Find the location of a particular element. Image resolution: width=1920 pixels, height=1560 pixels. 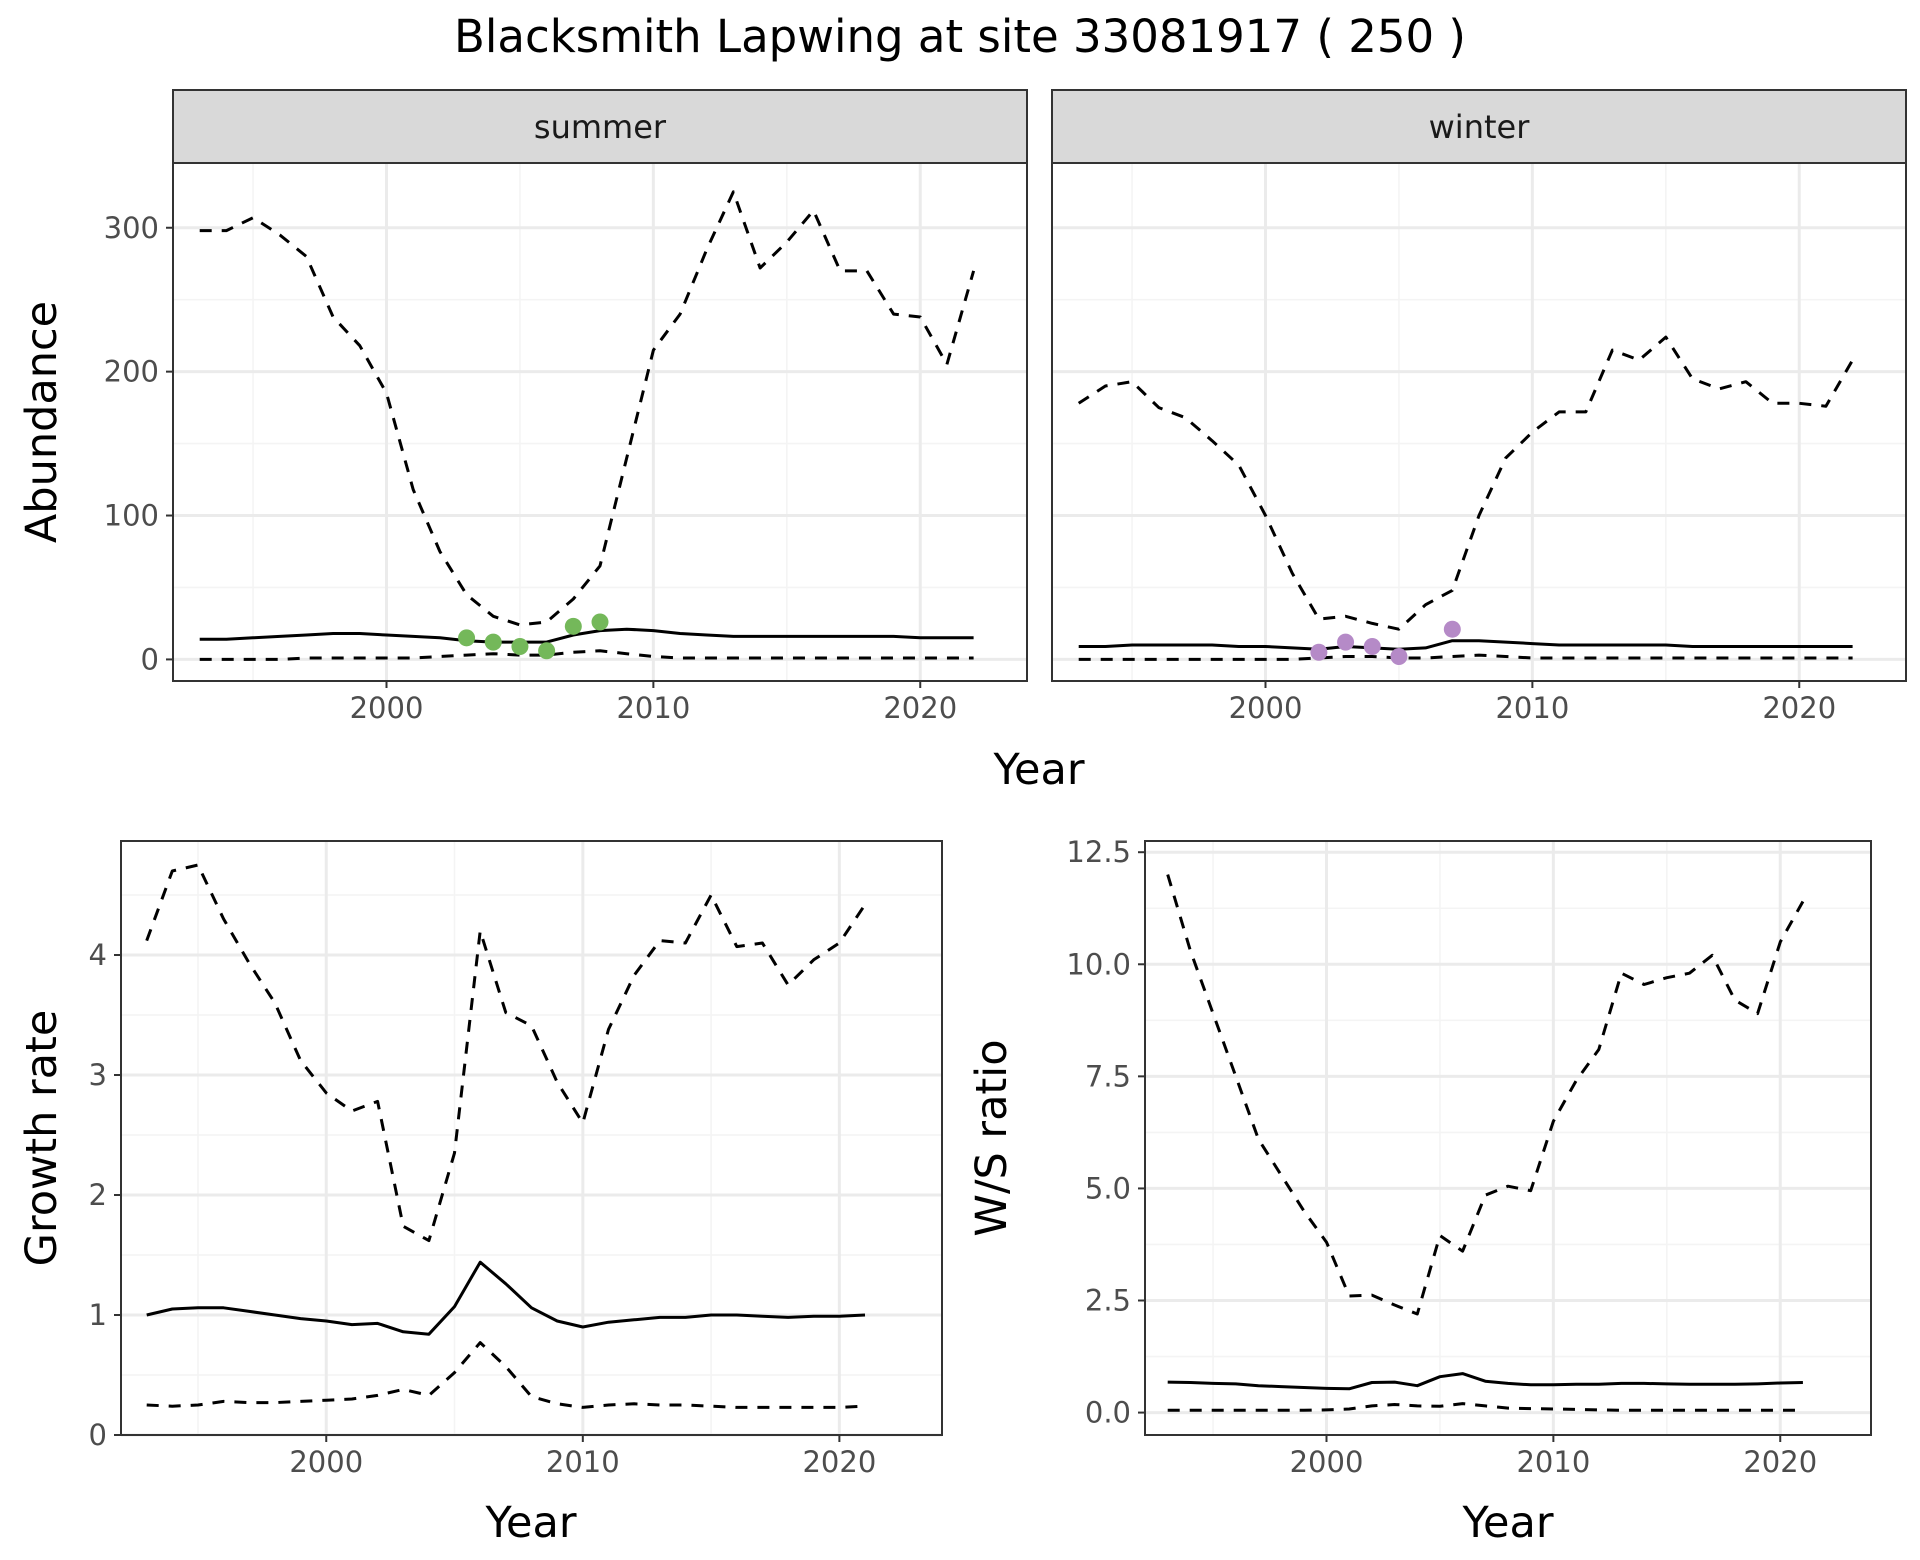

y-tick-label: 2 is located at coordinates (98, 1195).